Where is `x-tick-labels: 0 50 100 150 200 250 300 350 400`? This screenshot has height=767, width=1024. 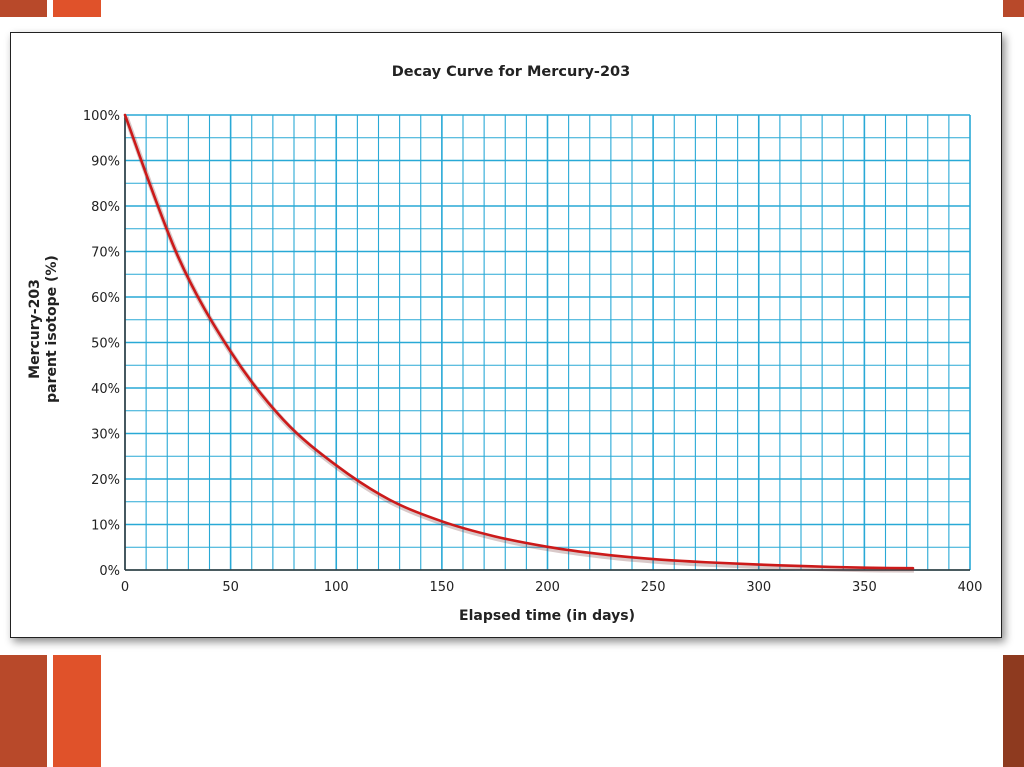 x-tick-labels: 0 50 100 150 200 250 300 350 400 is located at coordinates (552, 587).